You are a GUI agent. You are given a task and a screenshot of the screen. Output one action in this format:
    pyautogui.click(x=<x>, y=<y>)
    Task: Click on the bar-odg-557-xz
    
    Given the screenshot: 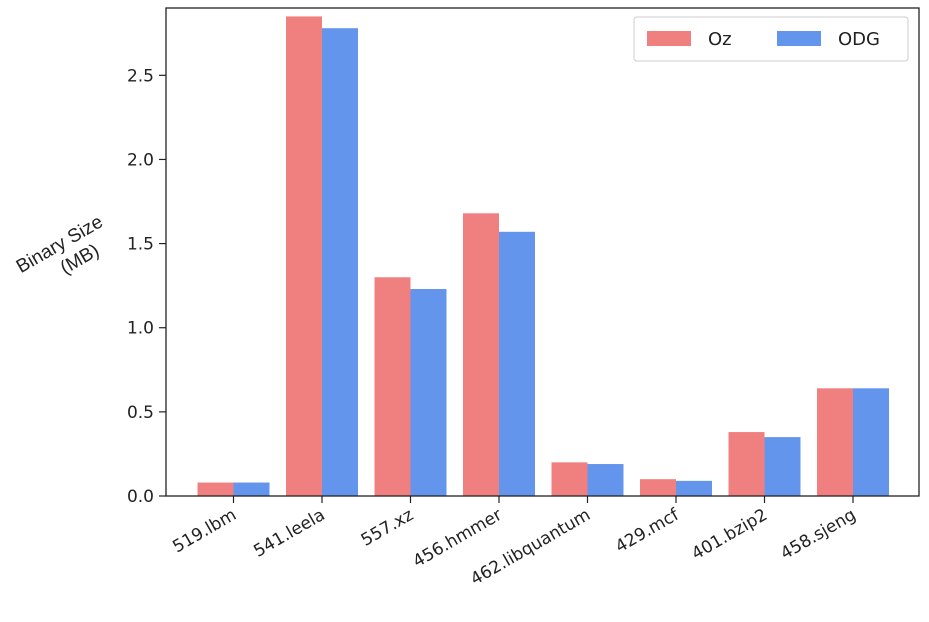 What is the action you would take?
    pyautogui.click(x=428, y=392)
    